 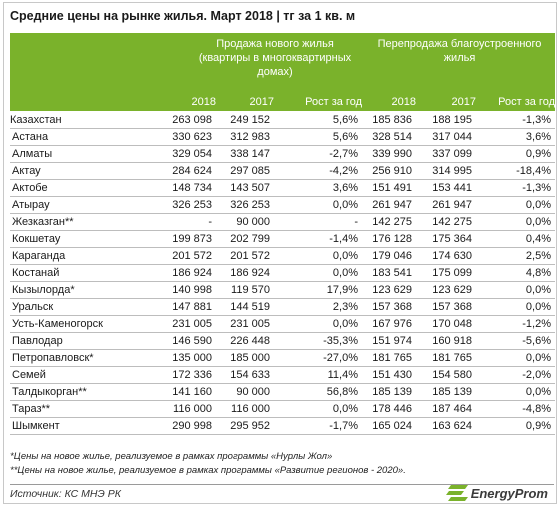 What do you see at coordinates (446, 154) in the screenshot?
I see `cell-resale-2017: 337 099` at bounding box center [446, 154].